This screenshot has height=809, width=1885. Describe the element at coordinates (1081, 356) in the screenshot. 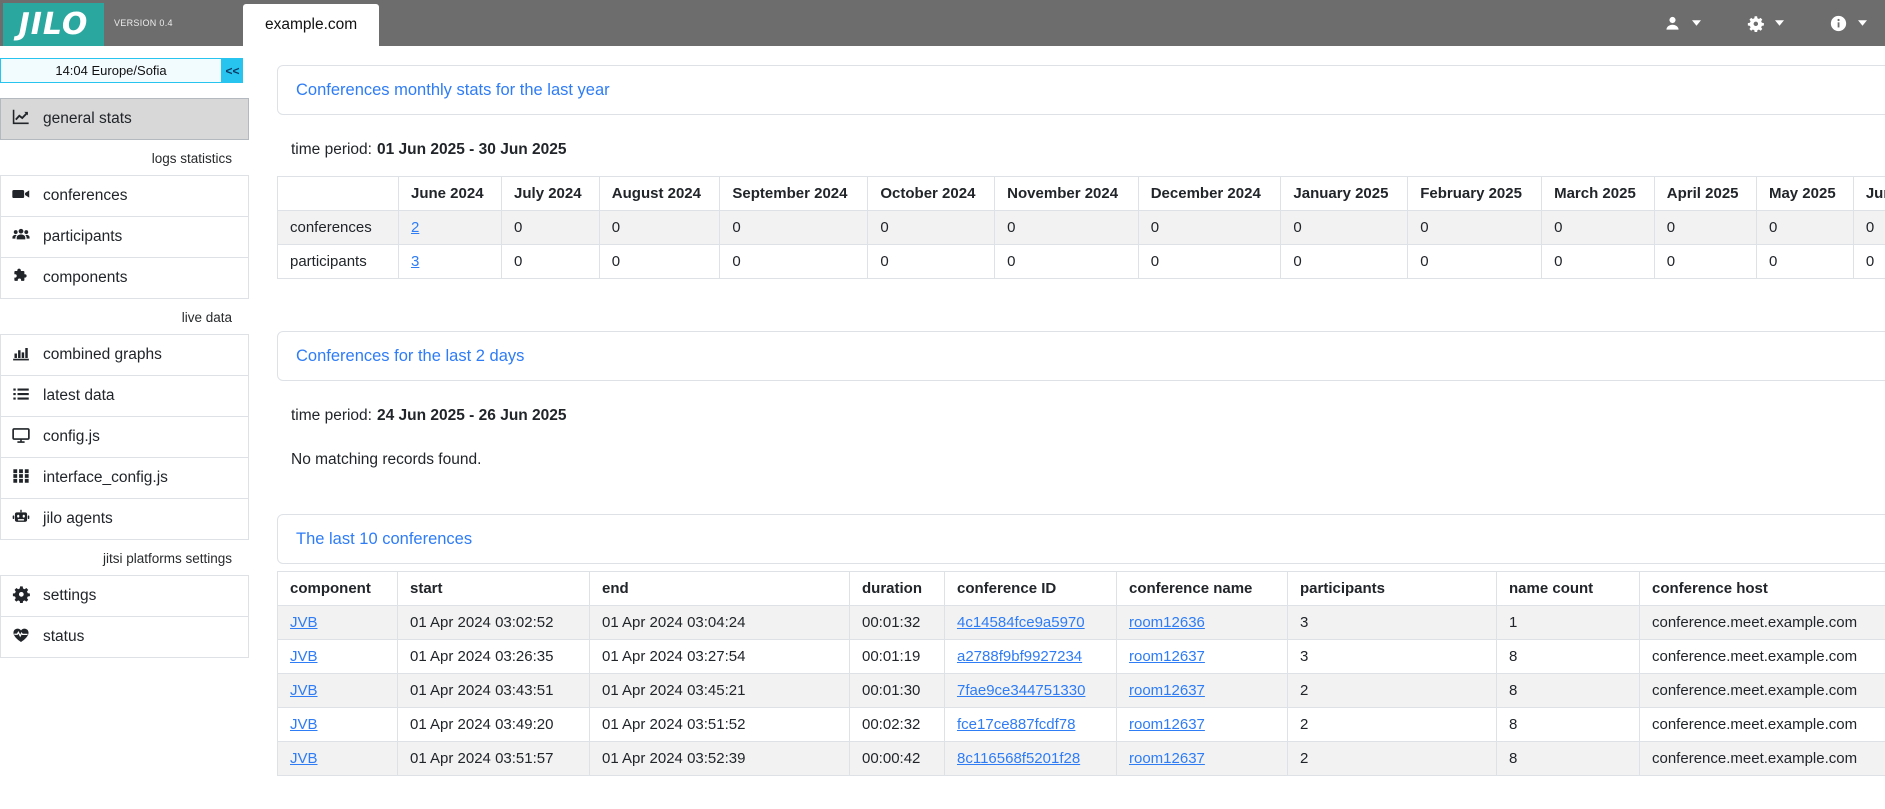

I see `card-title-last-2-days: Conferences for the last 2 days` at that location.